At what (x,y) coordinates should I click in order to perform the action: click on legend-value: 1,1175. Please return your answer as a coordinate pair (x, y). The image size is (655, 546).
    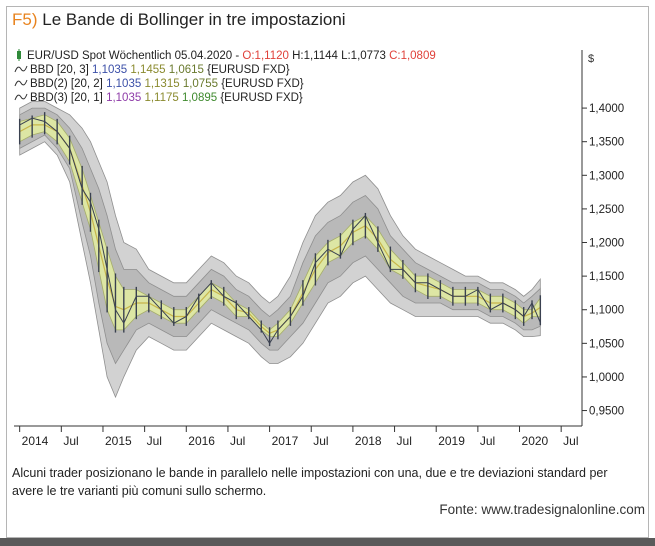
    Looking at the image, I should click on (163, 98).